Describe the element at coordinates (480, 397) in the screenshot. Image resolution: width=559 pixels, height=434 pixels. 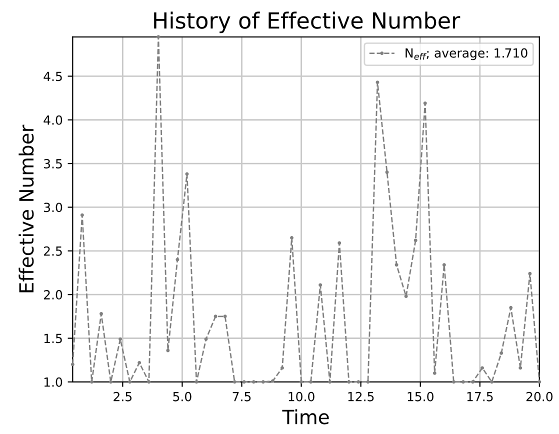
I see `x-tick-label: 17.5` at that location.